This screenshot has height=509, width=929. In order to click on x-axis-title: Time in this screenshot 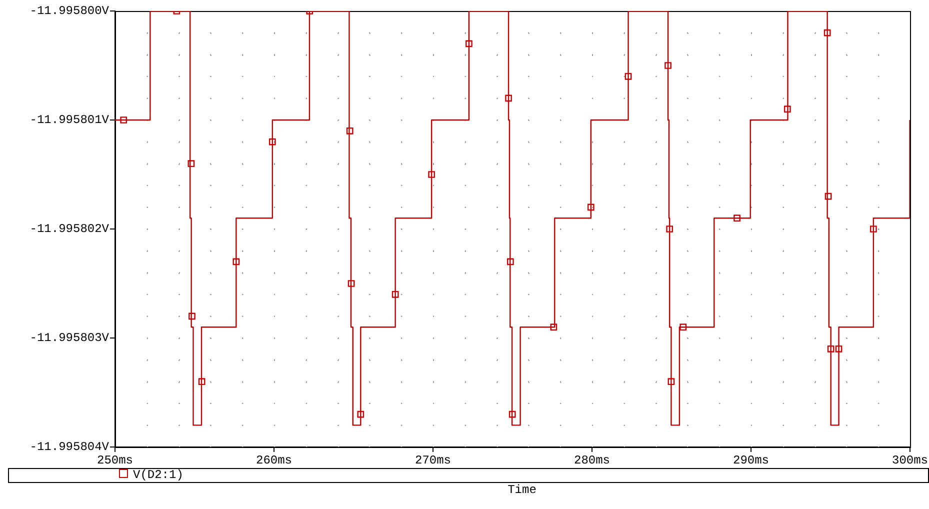, I will do `click(522, 490)`.